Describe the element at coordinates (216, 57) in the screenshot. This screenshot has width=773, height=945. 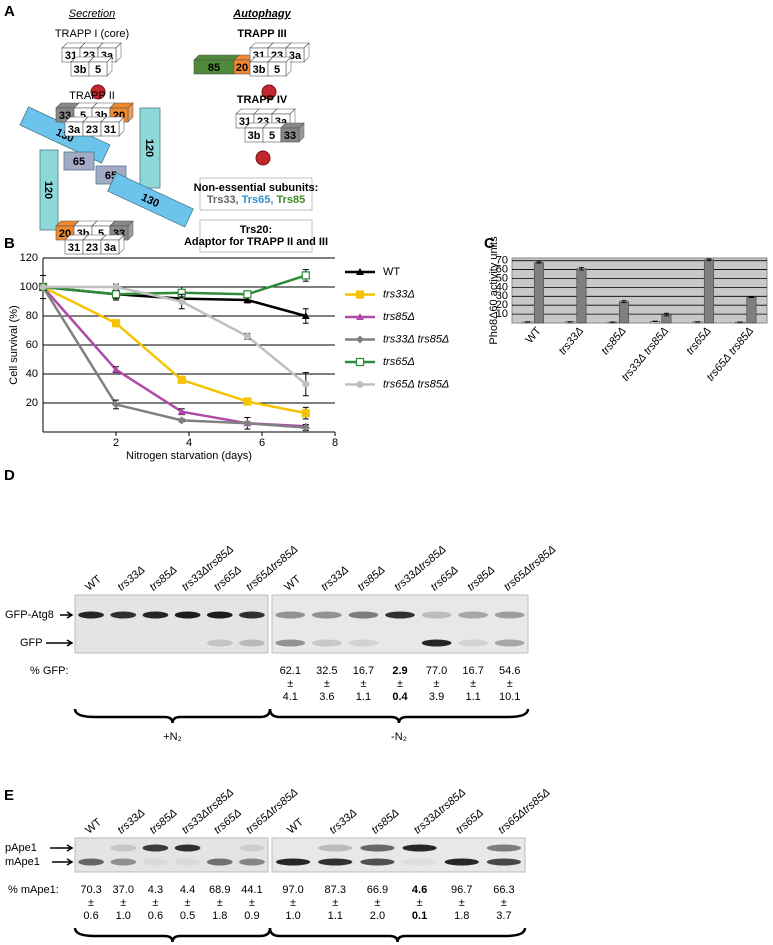
I see `subunit-top` at that location.